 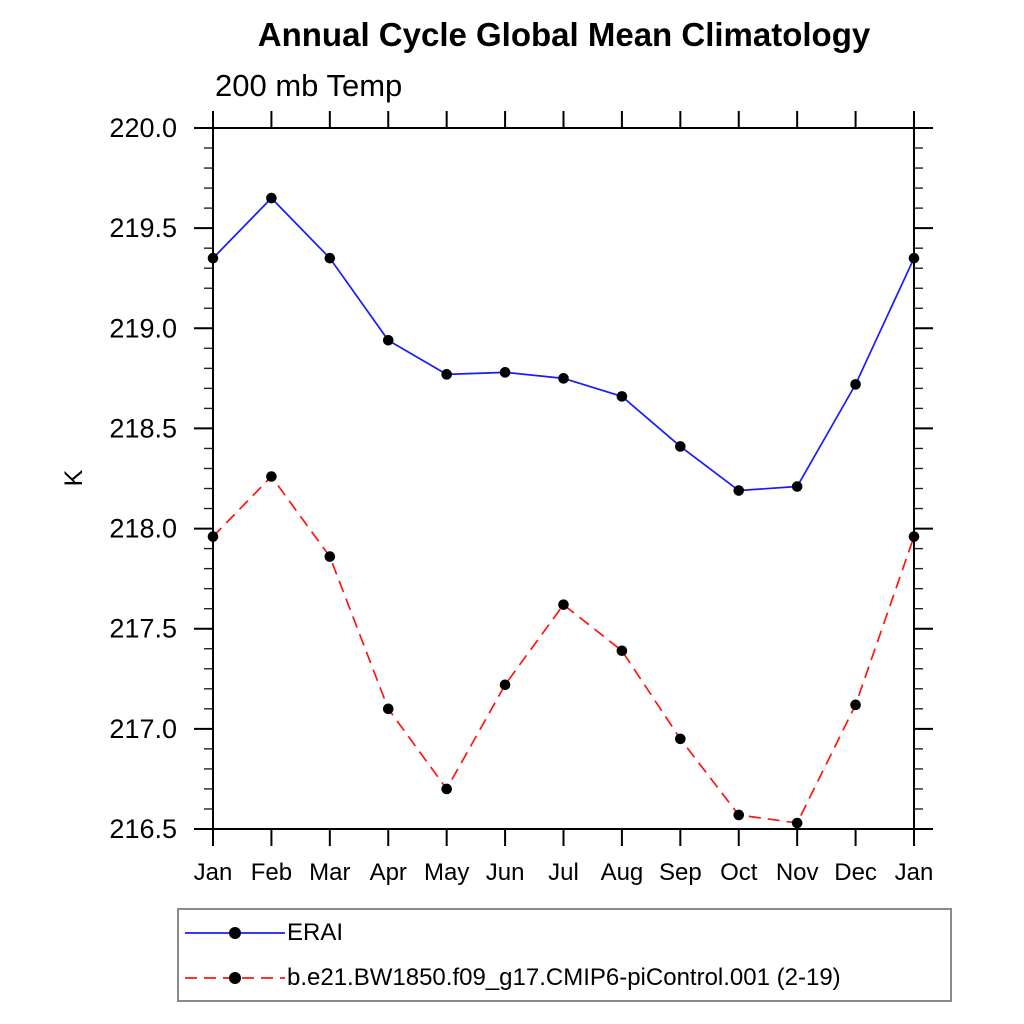 What do you see at coordinates (309, 85) in the screenshot?
I see `chart-subtitle: 200 mb Temp` at bounding box center [309, 85].